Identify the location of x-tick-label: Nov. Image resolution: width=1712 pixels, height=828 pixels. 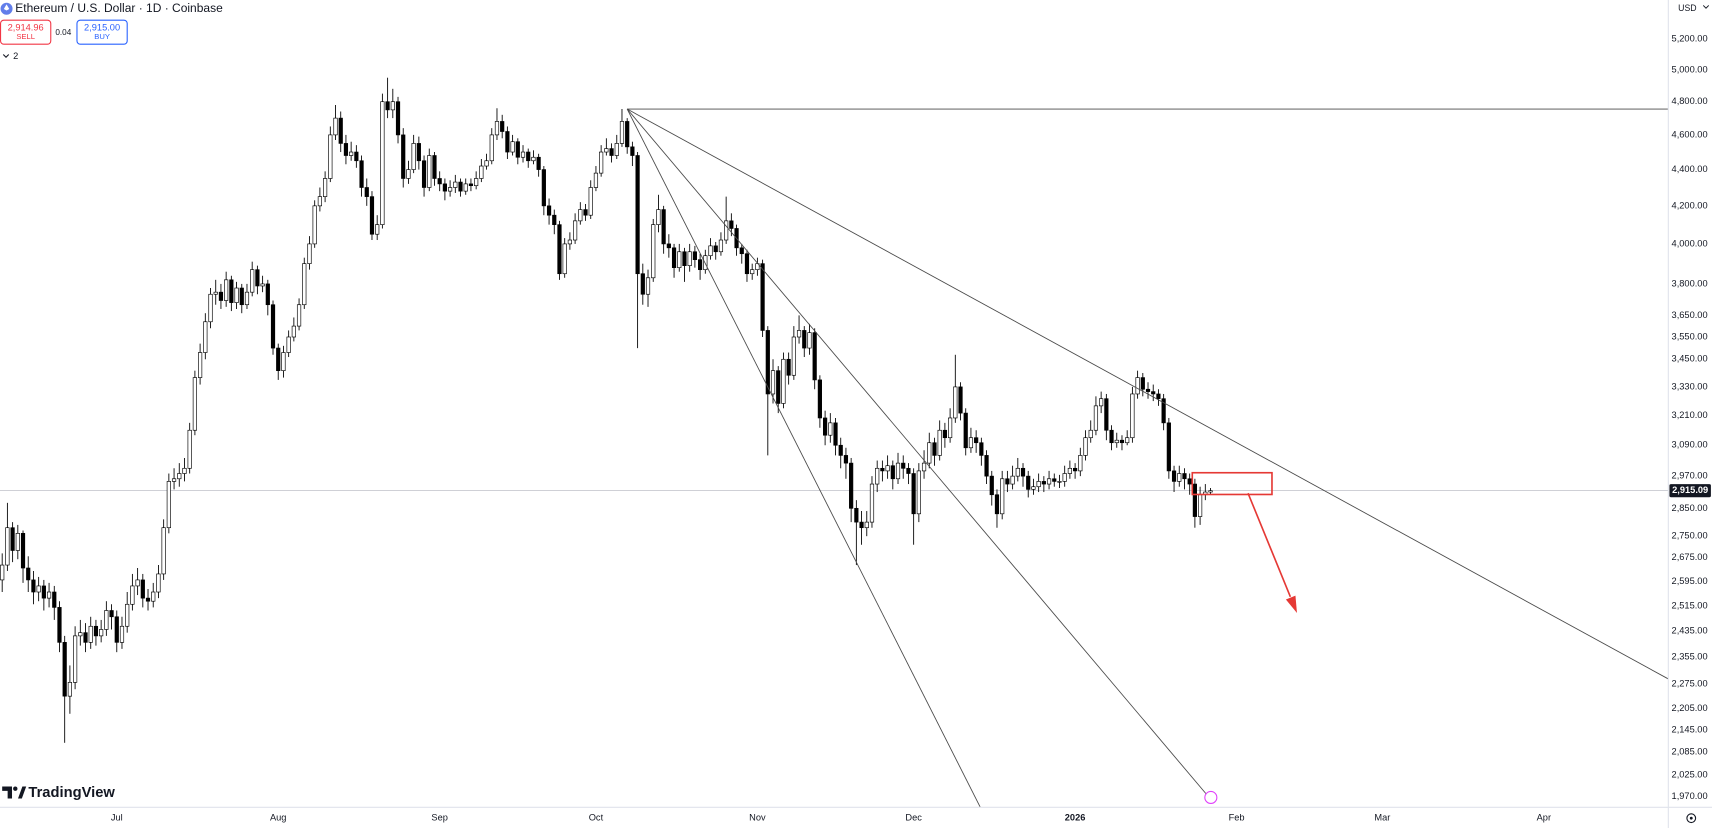
(757, 818).